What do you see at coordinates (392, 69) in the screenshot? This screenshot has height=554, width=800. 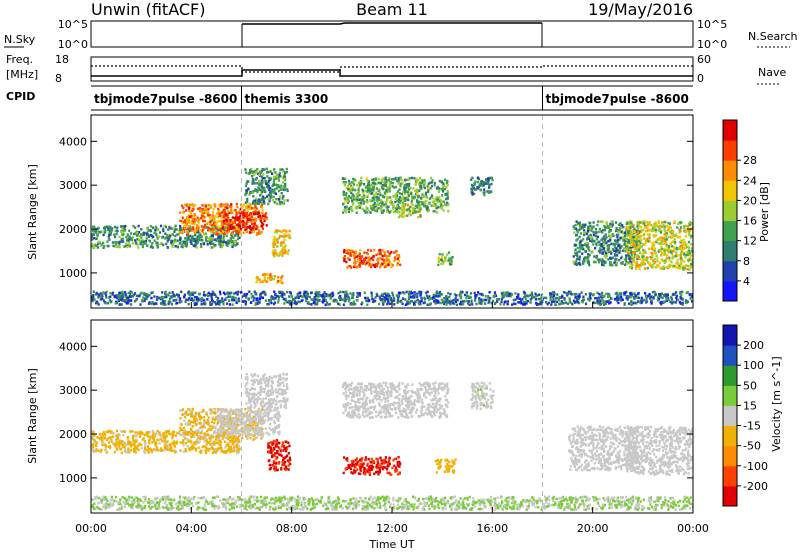 I see `freq-frame` at bounding box center [392, 69].